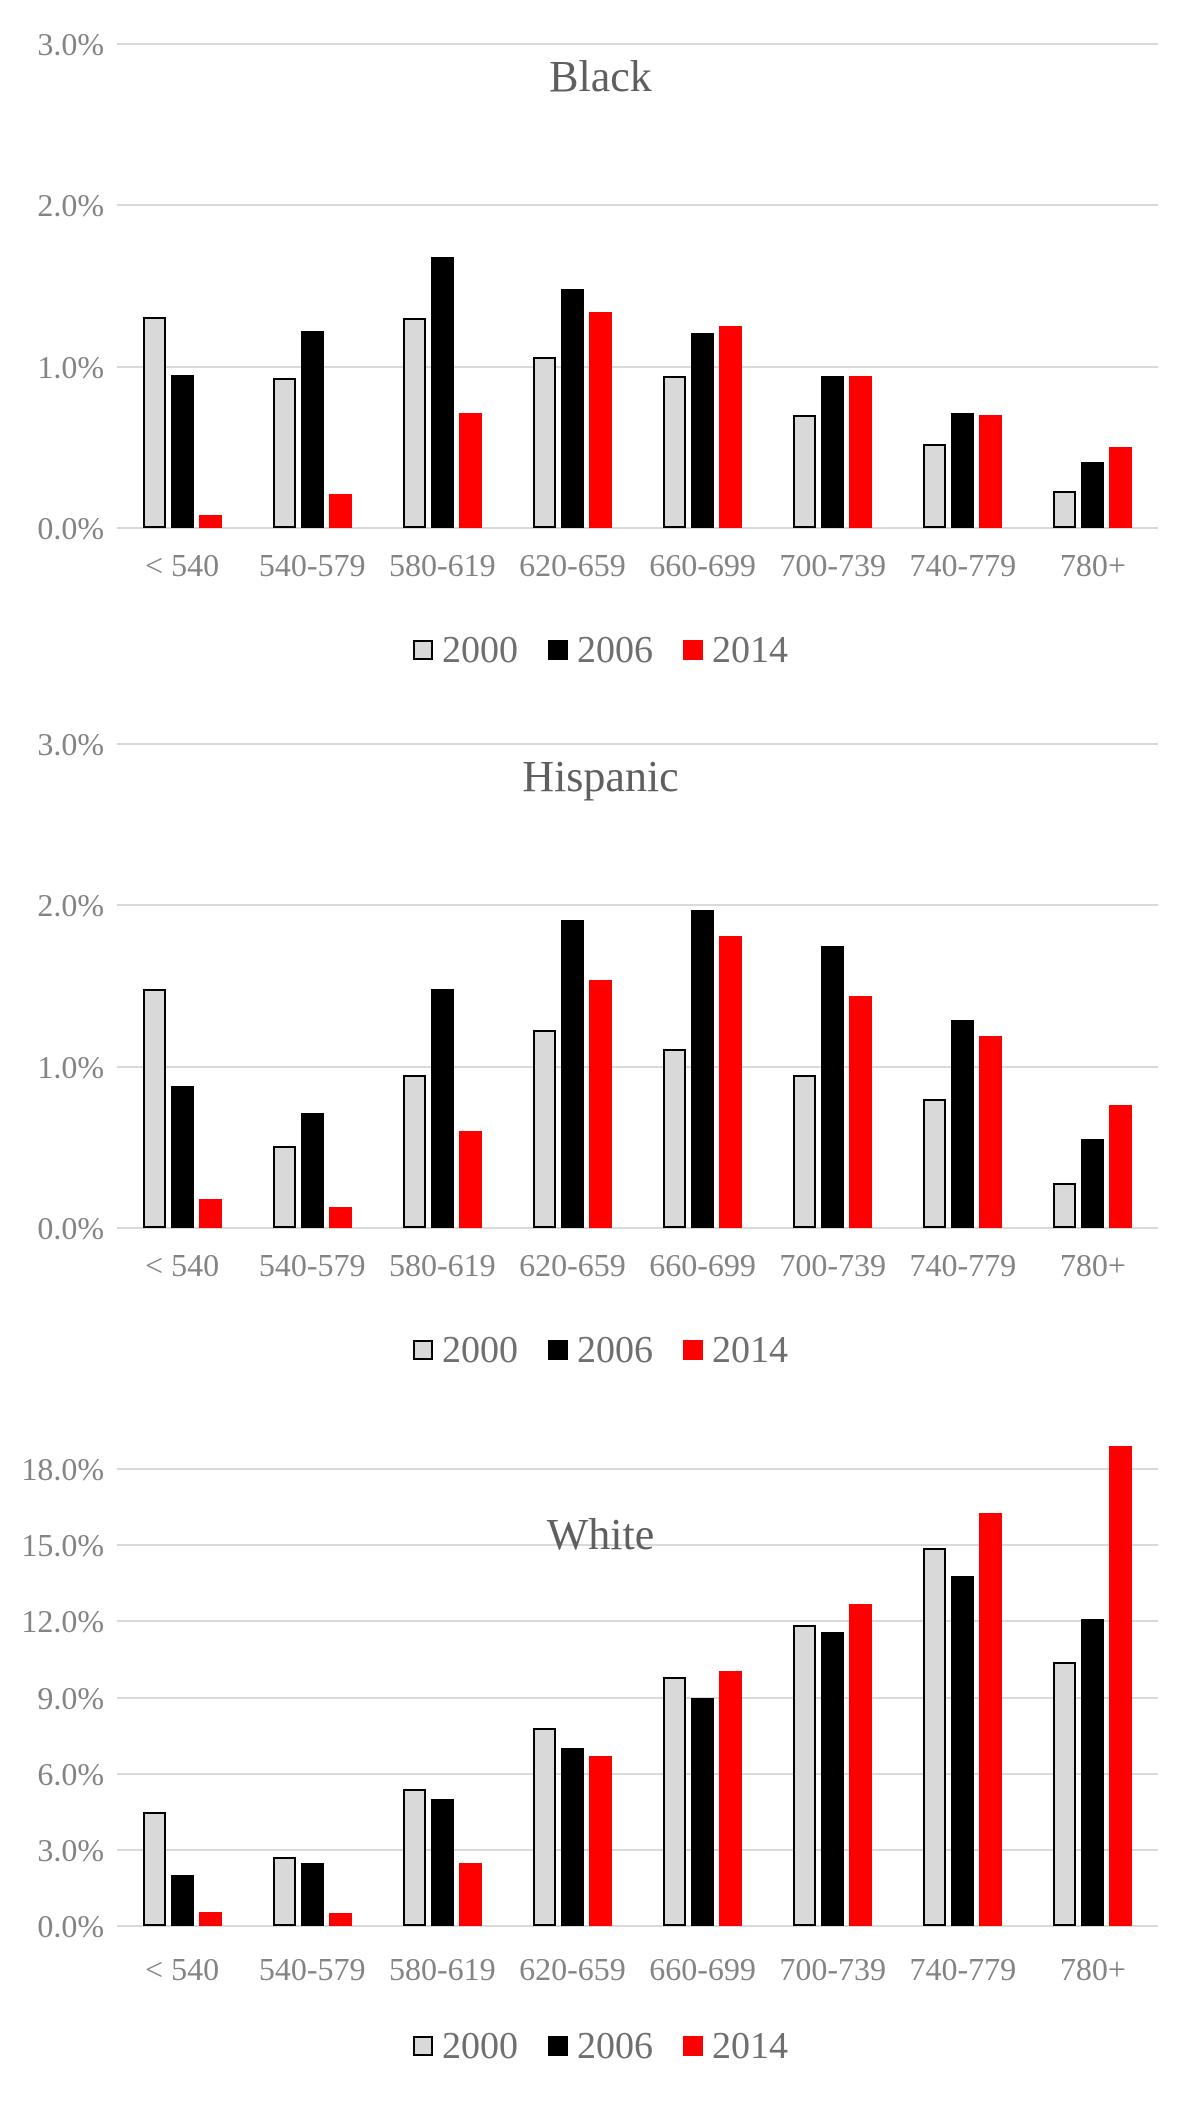 Image resolution: width=1201 pixels, height=2101 pixels. I want to click on x-tick-label: 540-579, so click(312, 1265).